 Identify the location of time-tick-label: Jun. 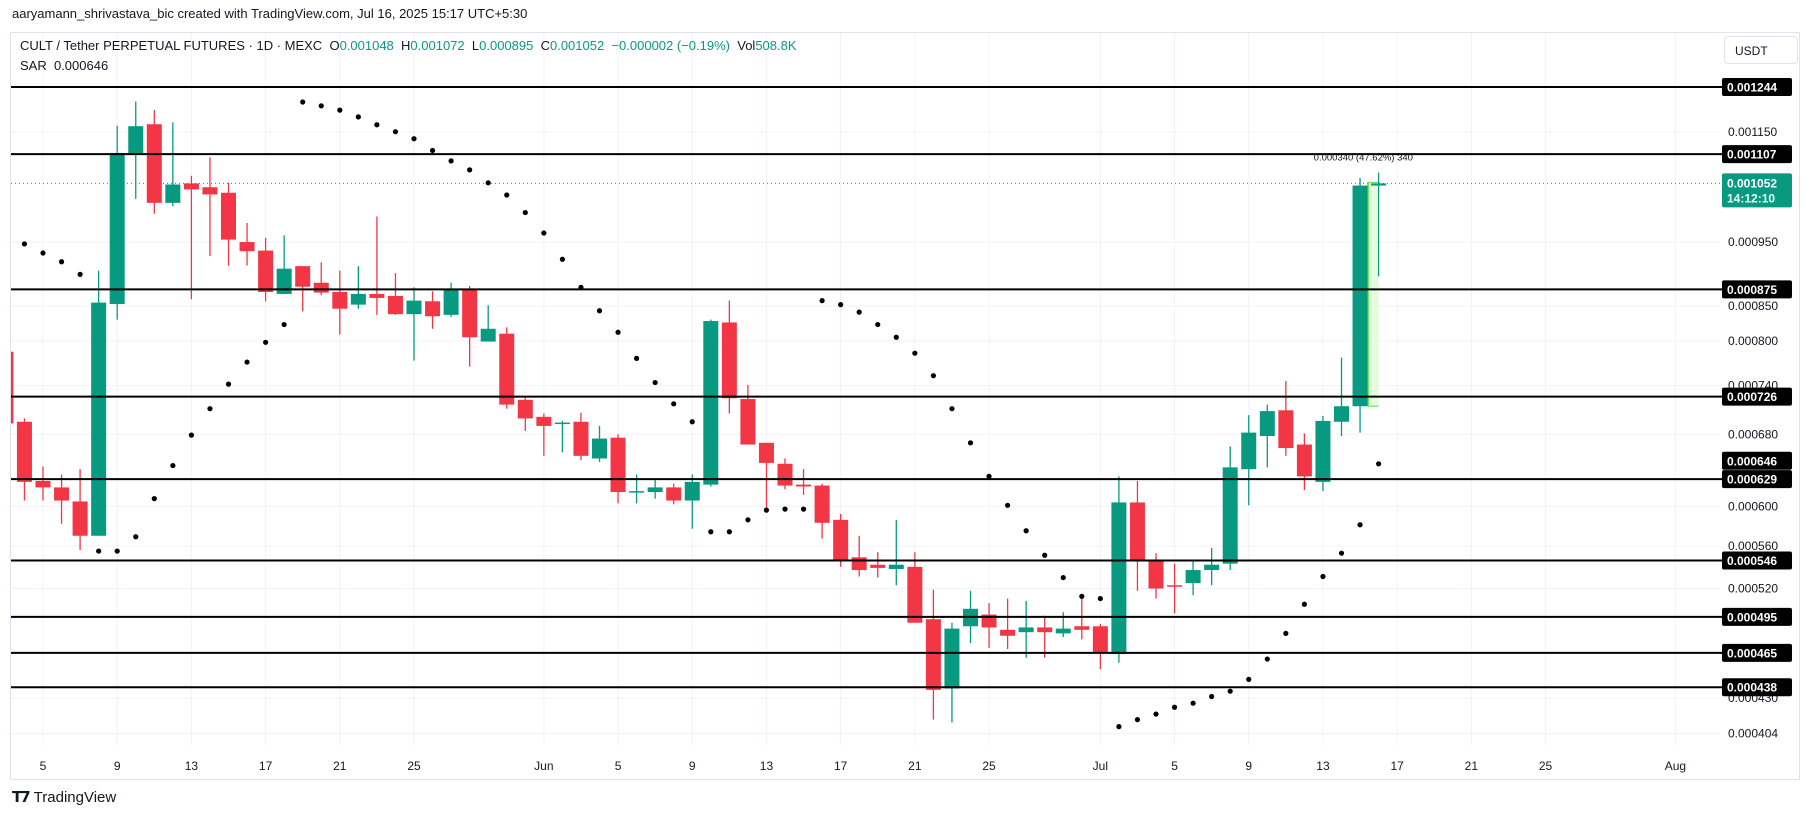
(543, 766).